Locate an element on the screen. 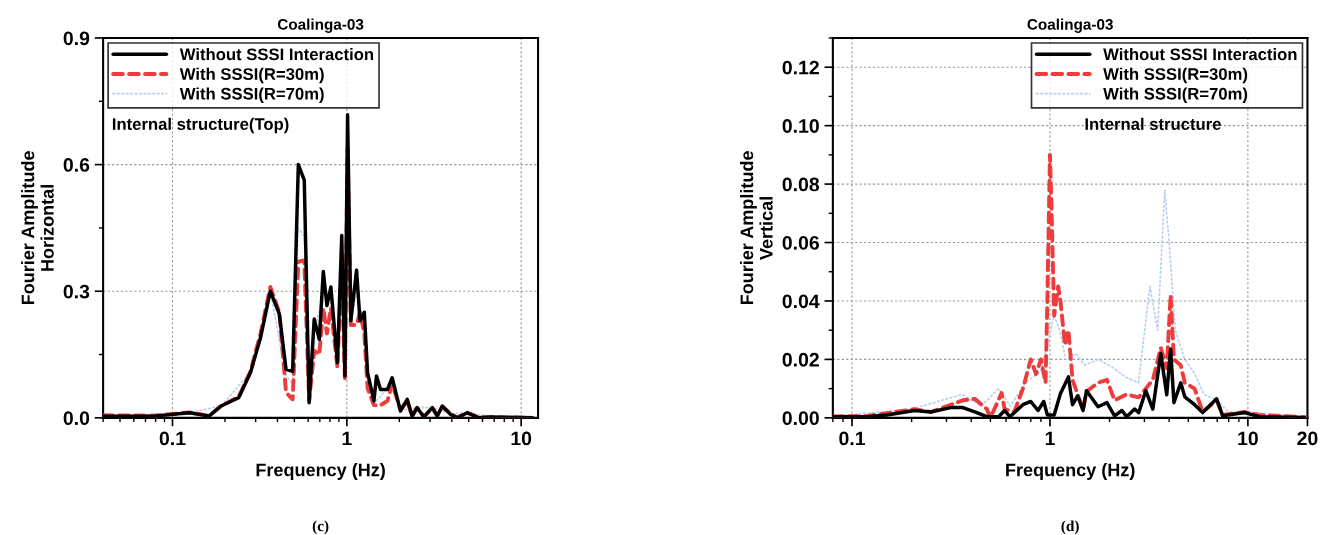  y-tick-label: 0.02 is located at coordinates (800, 359).